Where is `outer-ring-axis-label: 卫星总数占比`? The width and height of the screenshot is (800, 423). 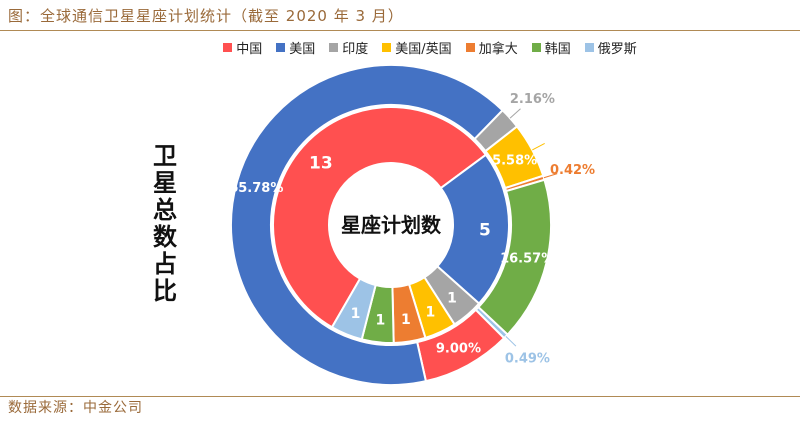 outer-ring-axis-label: 卫星总数占比 is located at coordinates (165, 223).